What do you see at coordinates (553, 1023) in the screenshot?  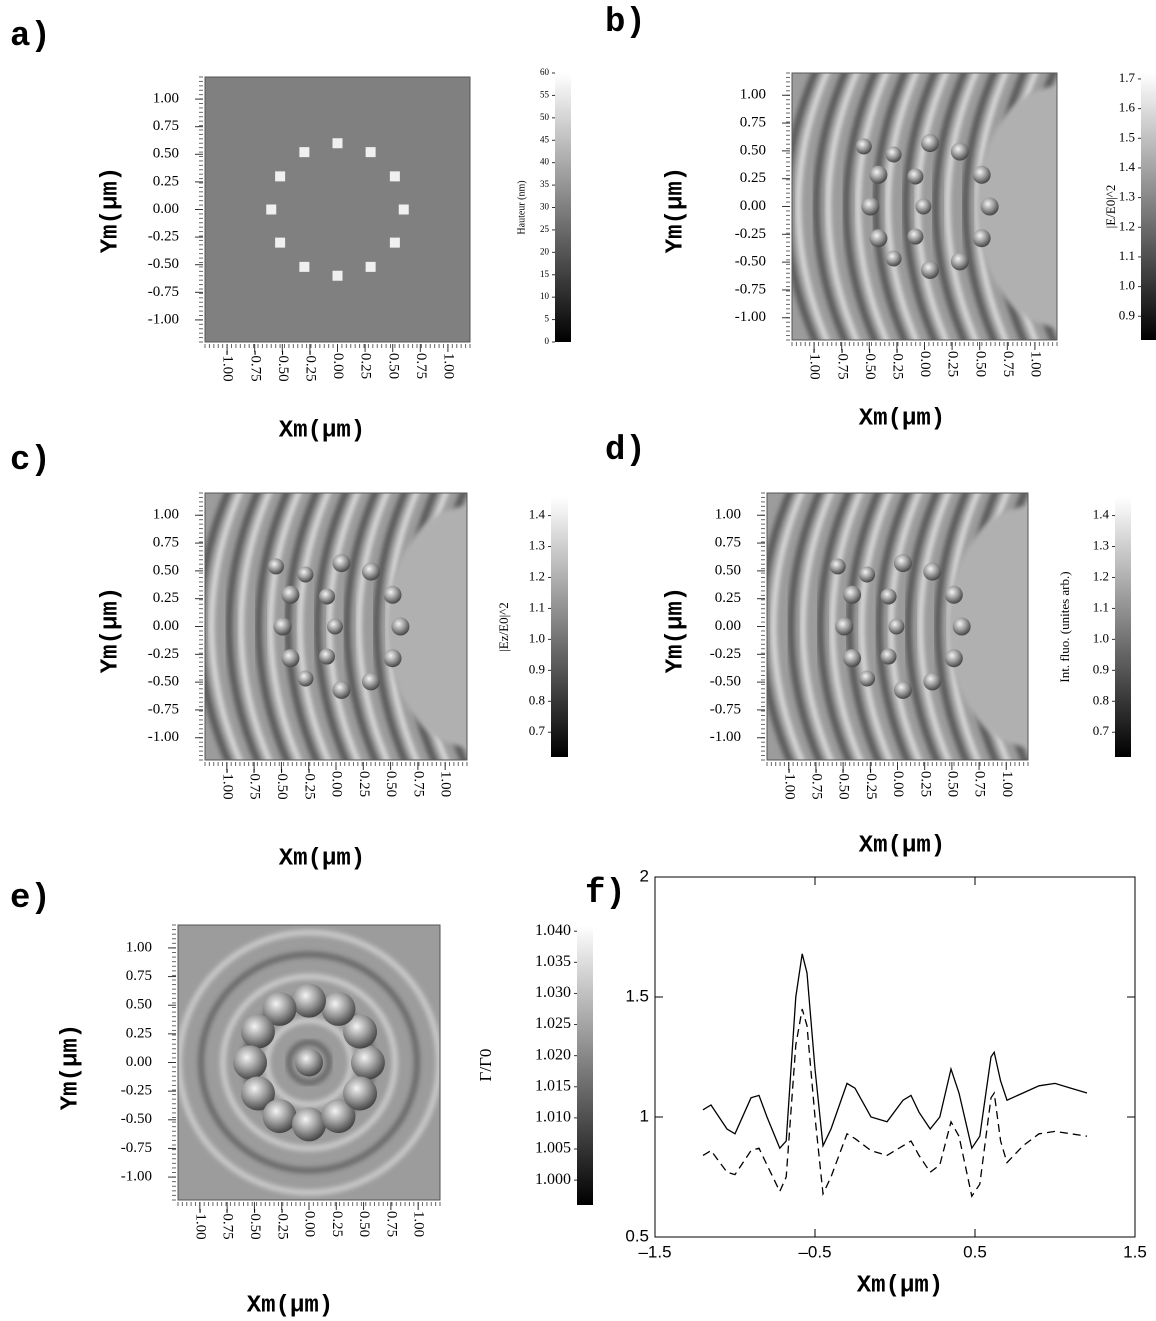 I see `colorbar-tick-label: 1.025` at bounding box center [553, 1023].